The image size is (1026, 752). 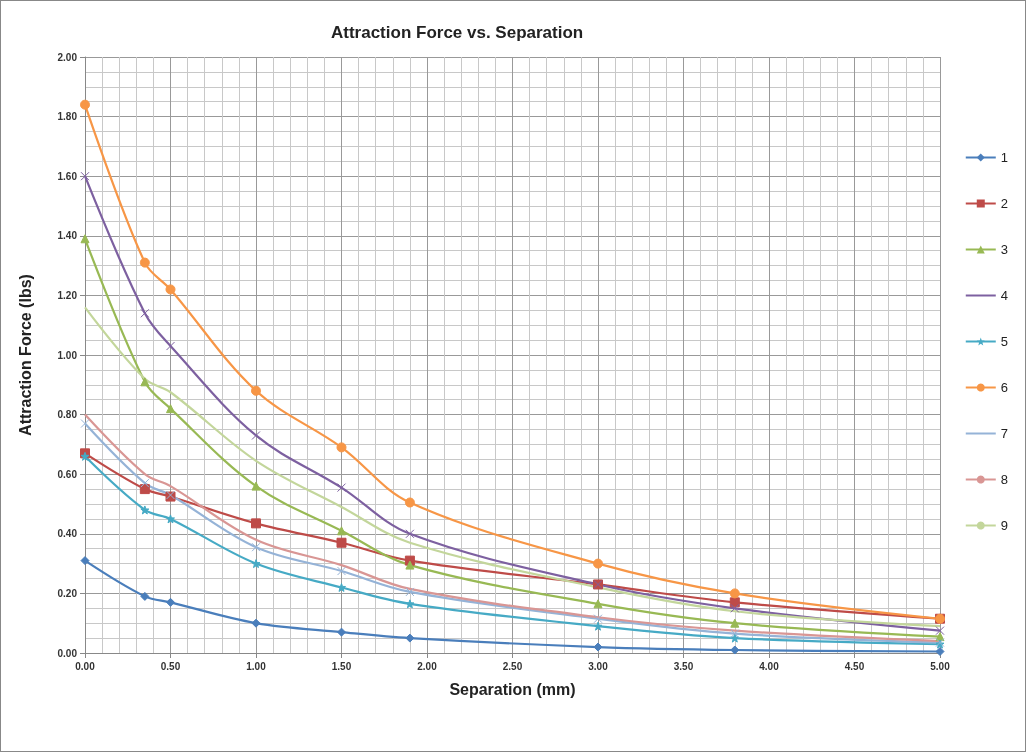 I want to click on y-tick-label: 0.80, so click(x=67, y=415).